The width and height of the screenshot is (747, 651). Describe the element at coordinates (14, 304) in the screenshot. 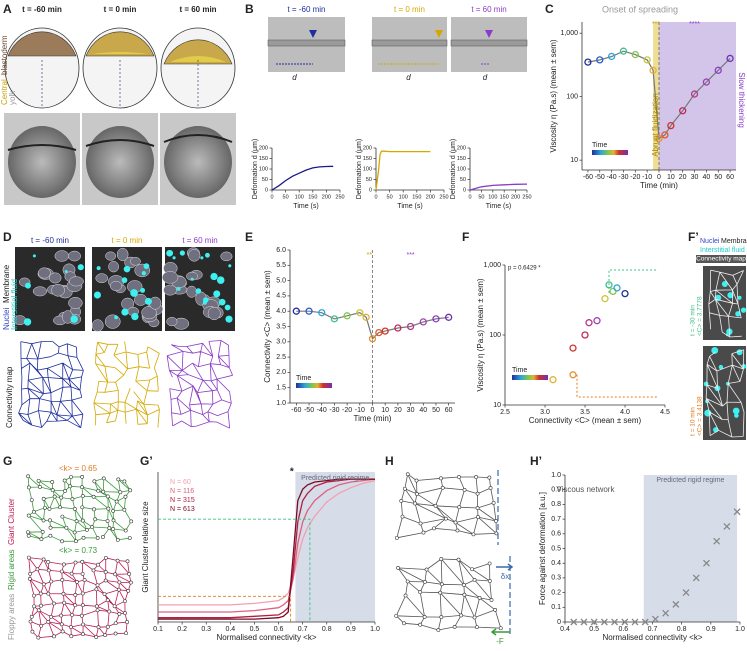

I see `label: Interstitial fluid` at that location.